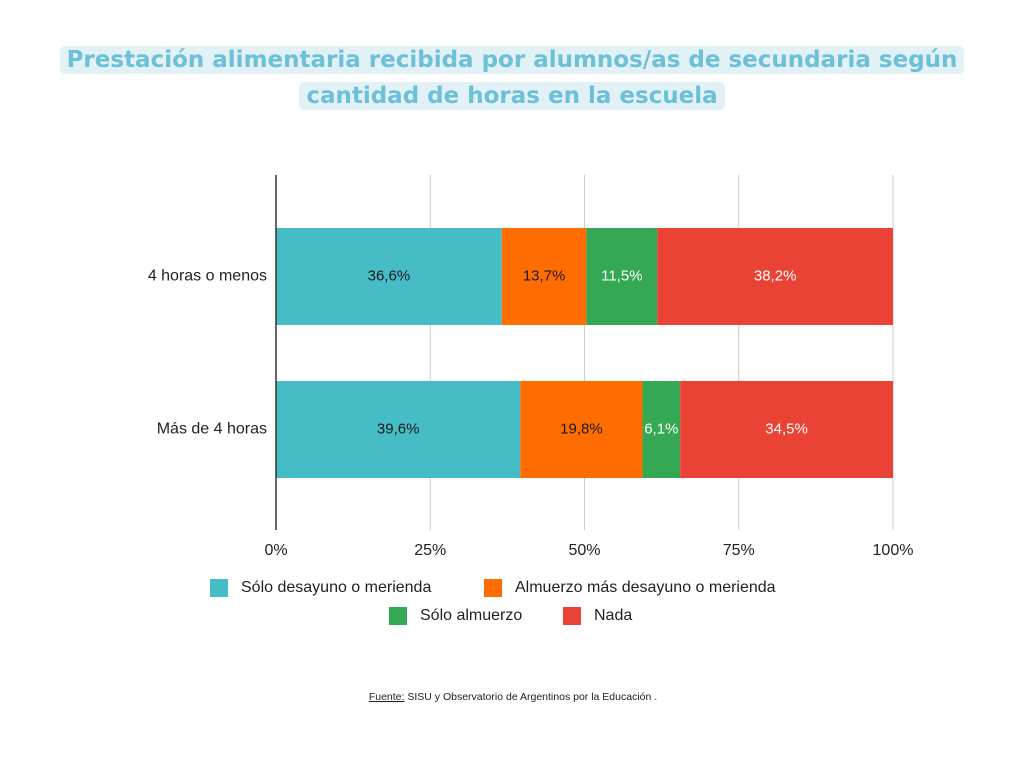 This screenshot has height=768, width=1024. I want to click on legend-label: Sólo almuerzo, so click(471, 615).